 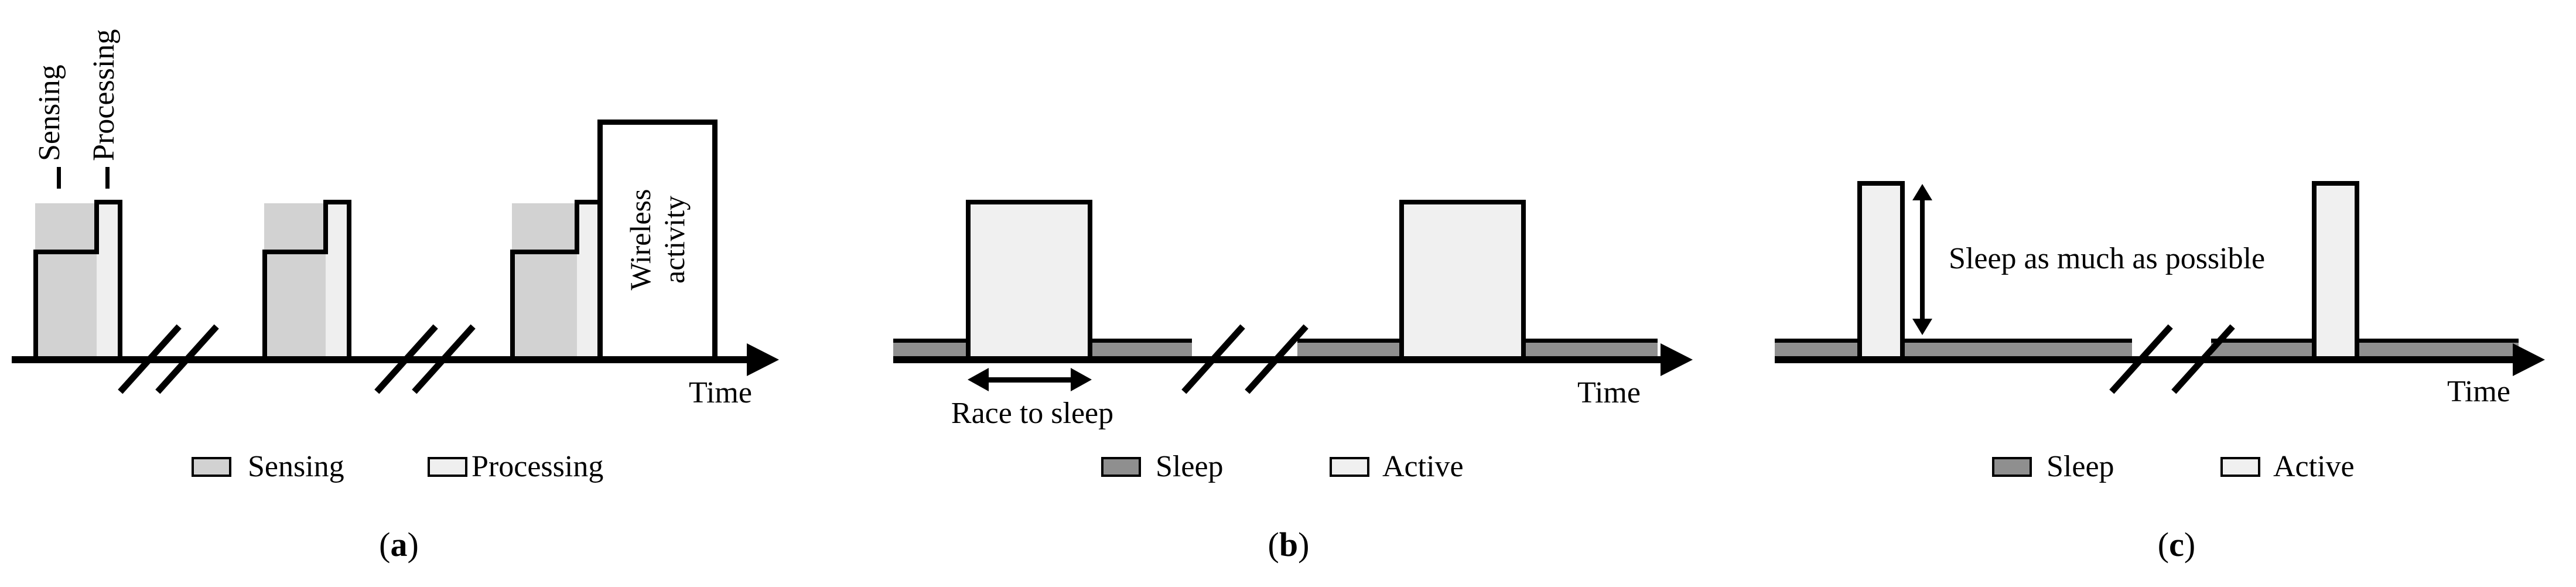 What do you see at coordinates (447, 467) in the screenshot?
I see `legend-swatch-processing` at bounding box center [447, 467].